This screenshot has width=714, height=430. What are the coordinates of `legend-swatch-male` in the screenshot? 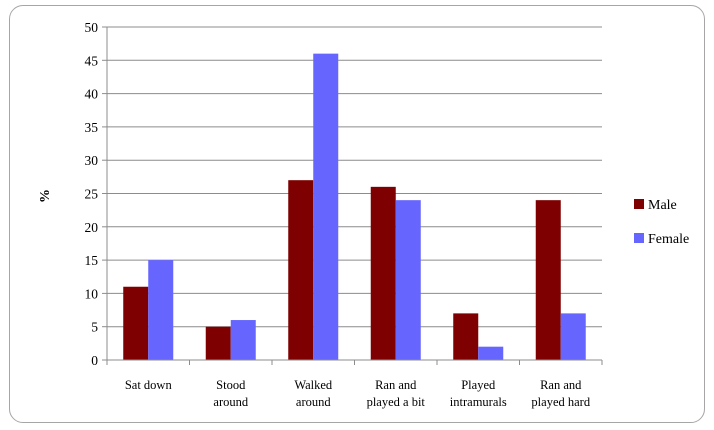 It's located at (639, 204).